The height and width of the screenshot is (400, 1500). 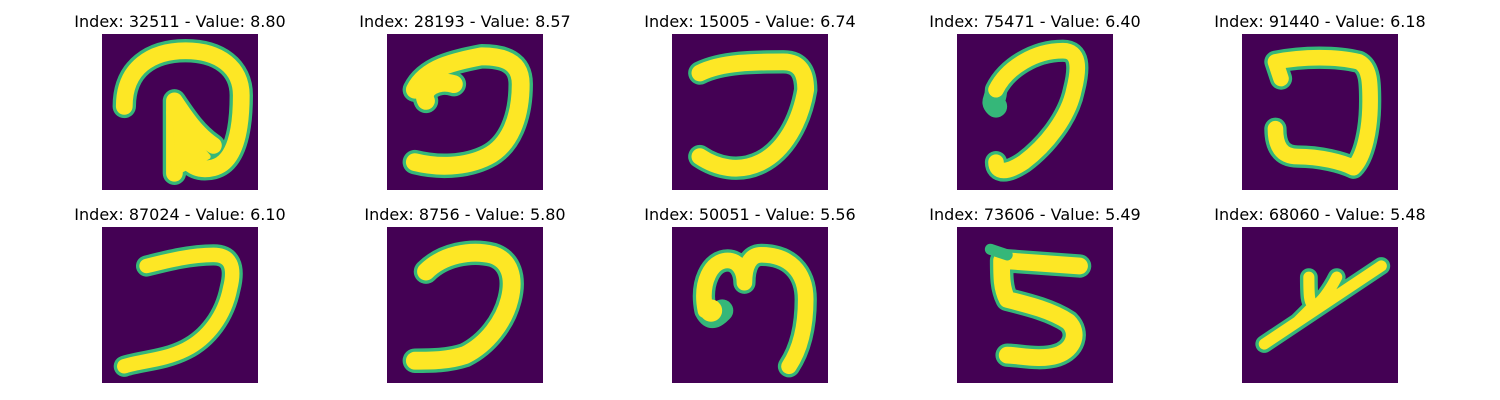 I want to click on panel-8: Index: 73606 - Value: 5.49, so click(x=1035, y=300).